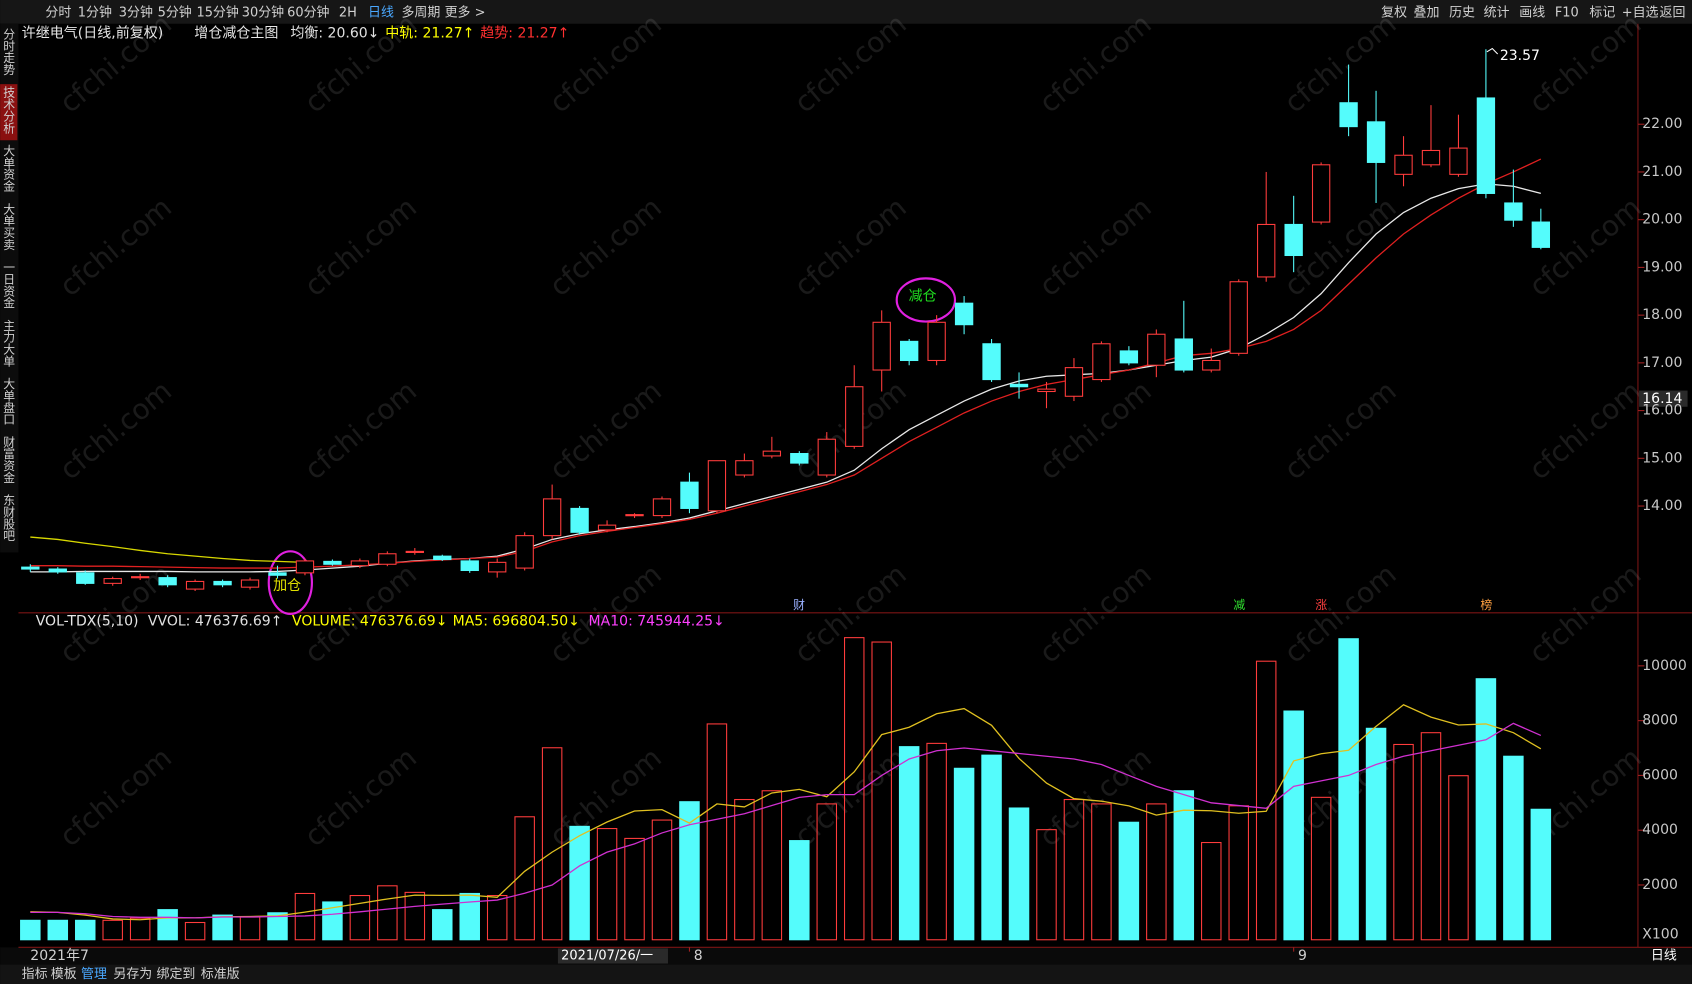 The image size is (1692, 984). Describe the element at coordinates (220, 974) in the screenshot. I see `bottom-button: 标准版` at that location.